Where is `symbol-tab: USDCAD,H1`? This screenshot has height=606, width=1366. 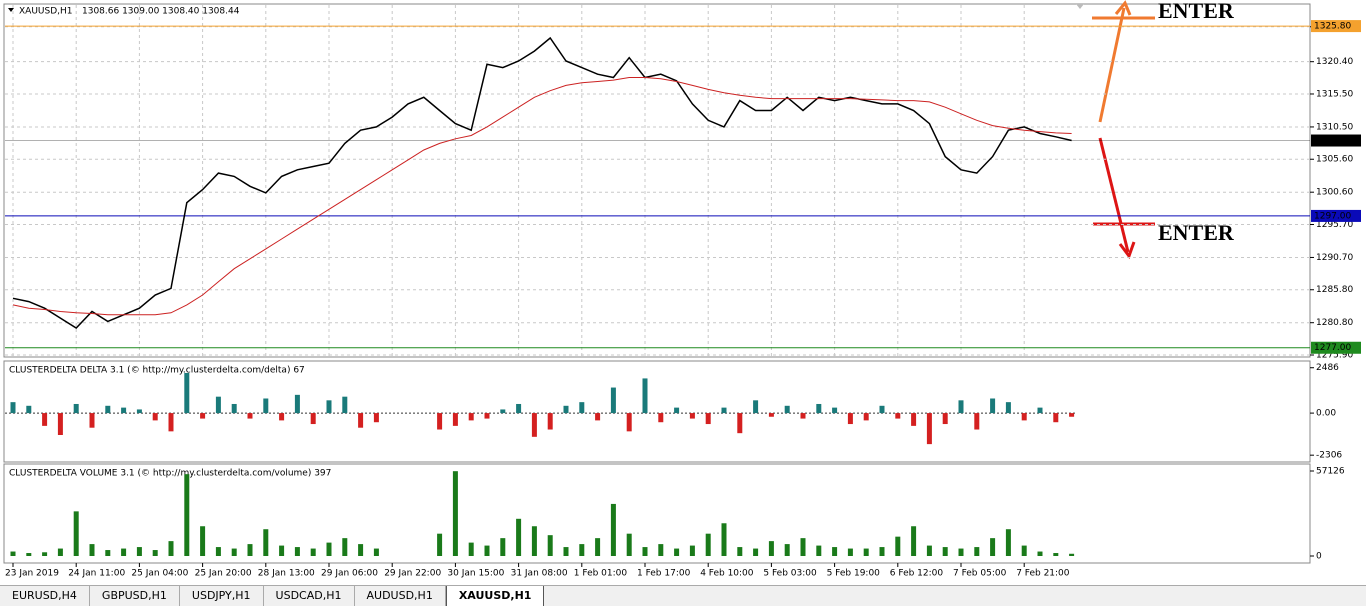 symbol-tab: USDCAD,H1 is located at coordinates (309, 596).